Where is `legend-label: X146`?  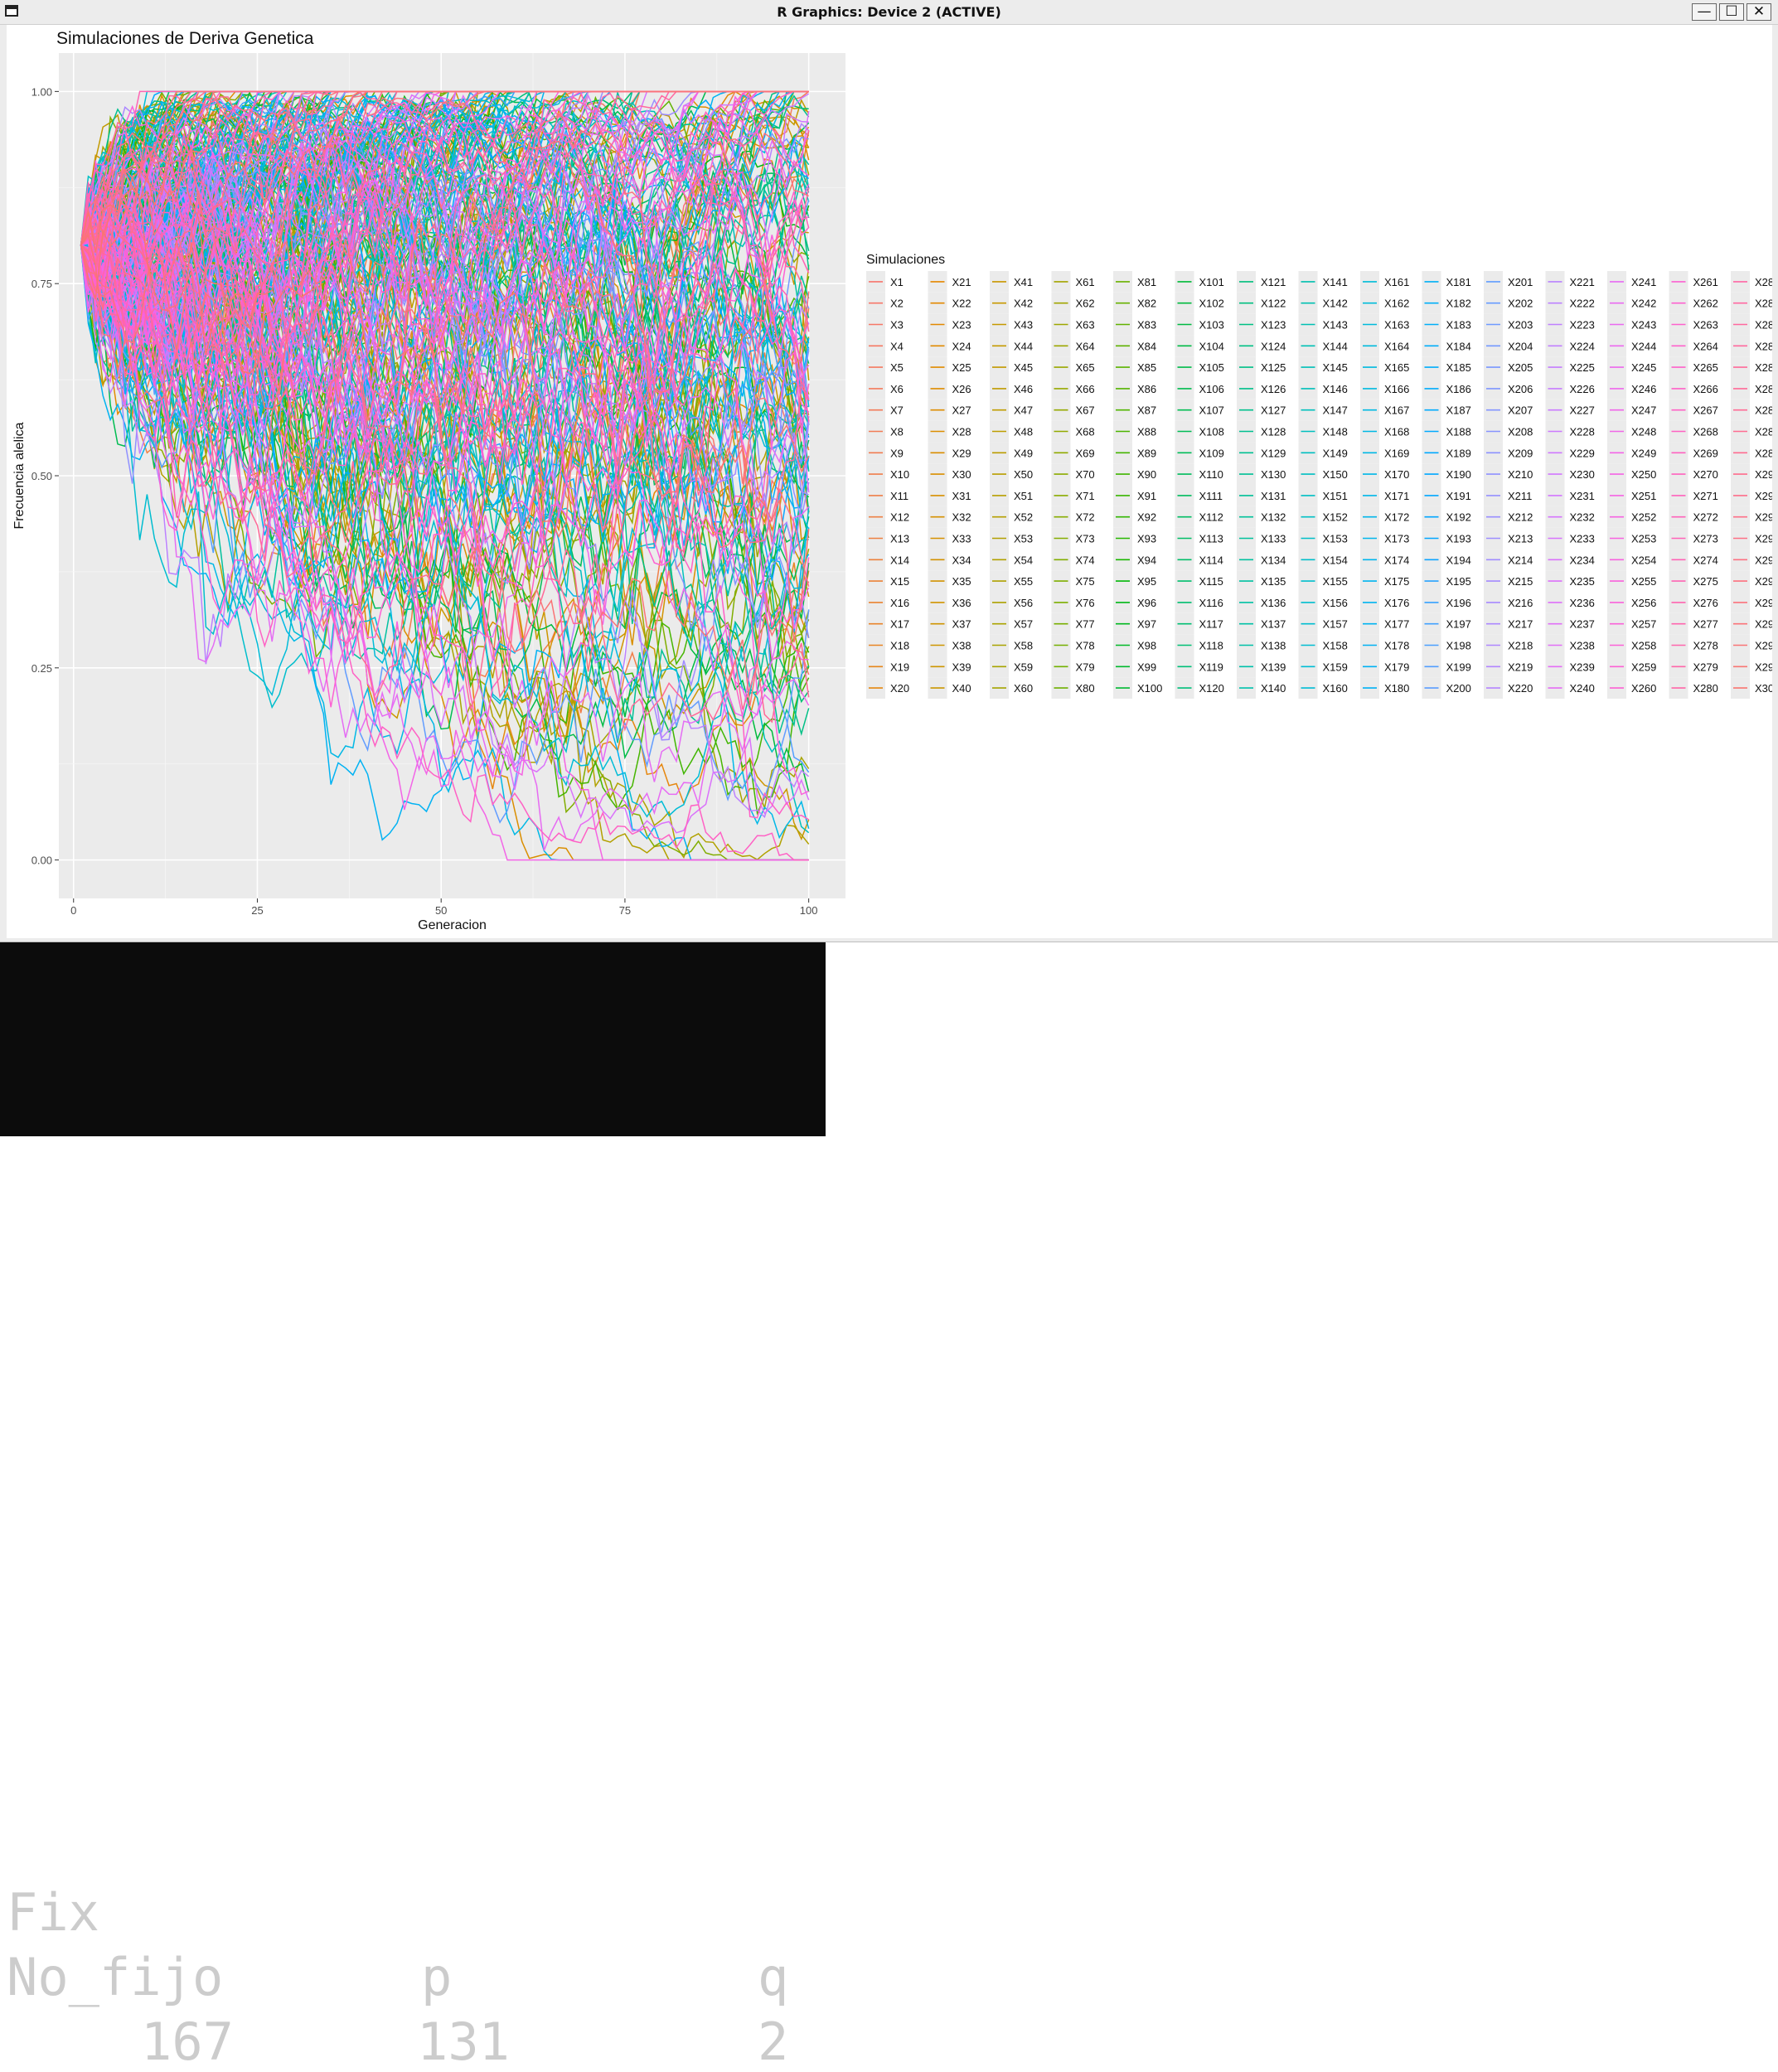 legend-label: X146 is located at coordinates (1335, 389).